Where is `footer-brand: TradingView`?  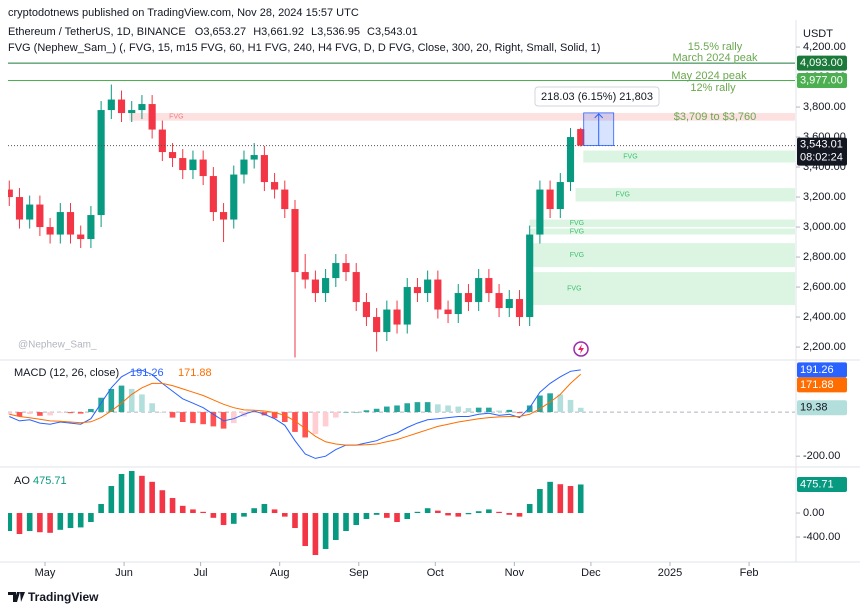
footer-brand: TradingView is located at coordinates (63, 597).